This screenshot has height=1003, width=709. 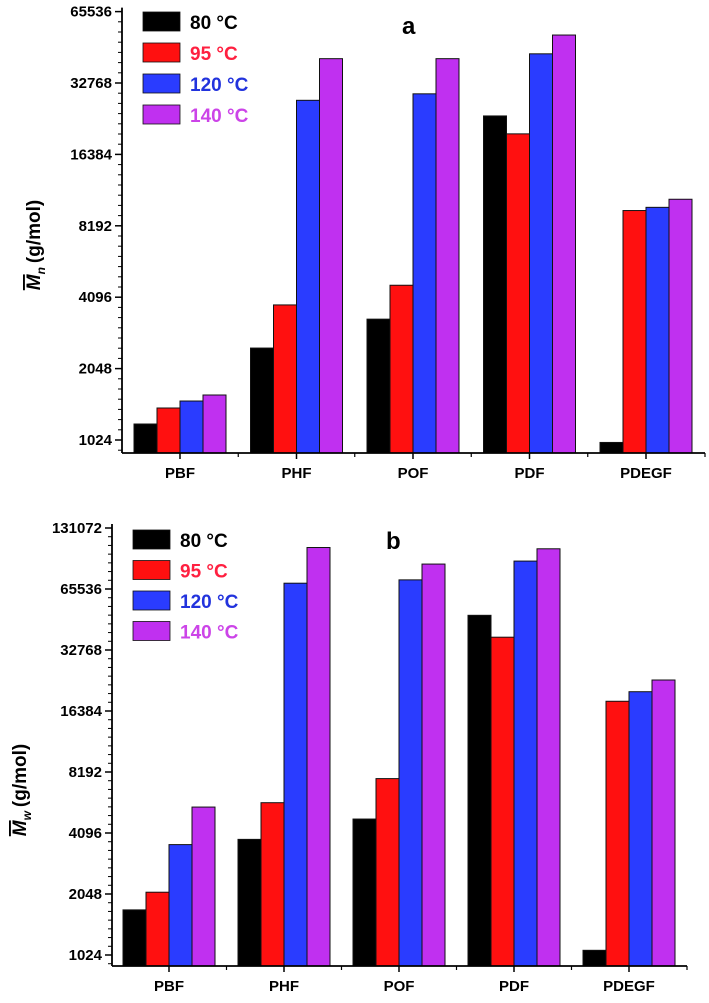 I want to click on panel-label: a, so click(x=409, y=26).